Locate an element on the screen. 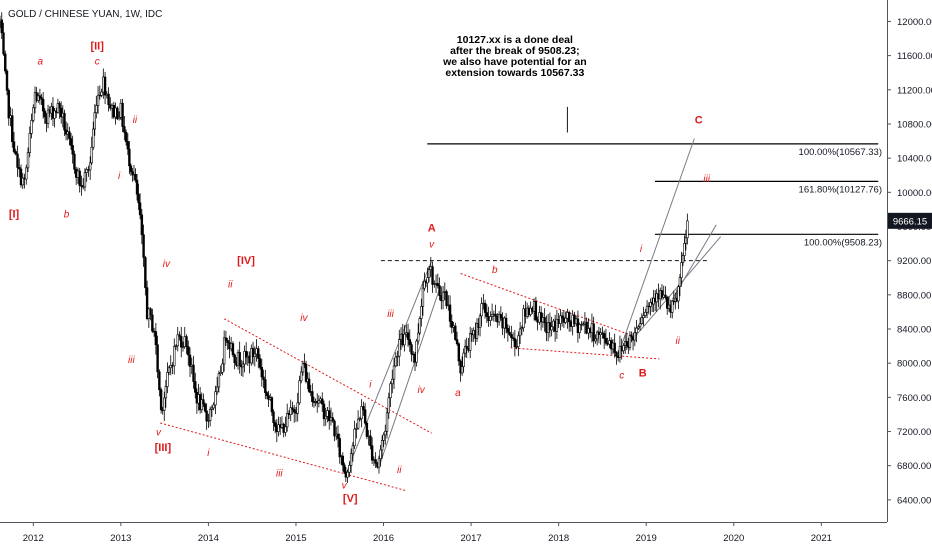  wave-label: b is located at coordinates (495, 270).